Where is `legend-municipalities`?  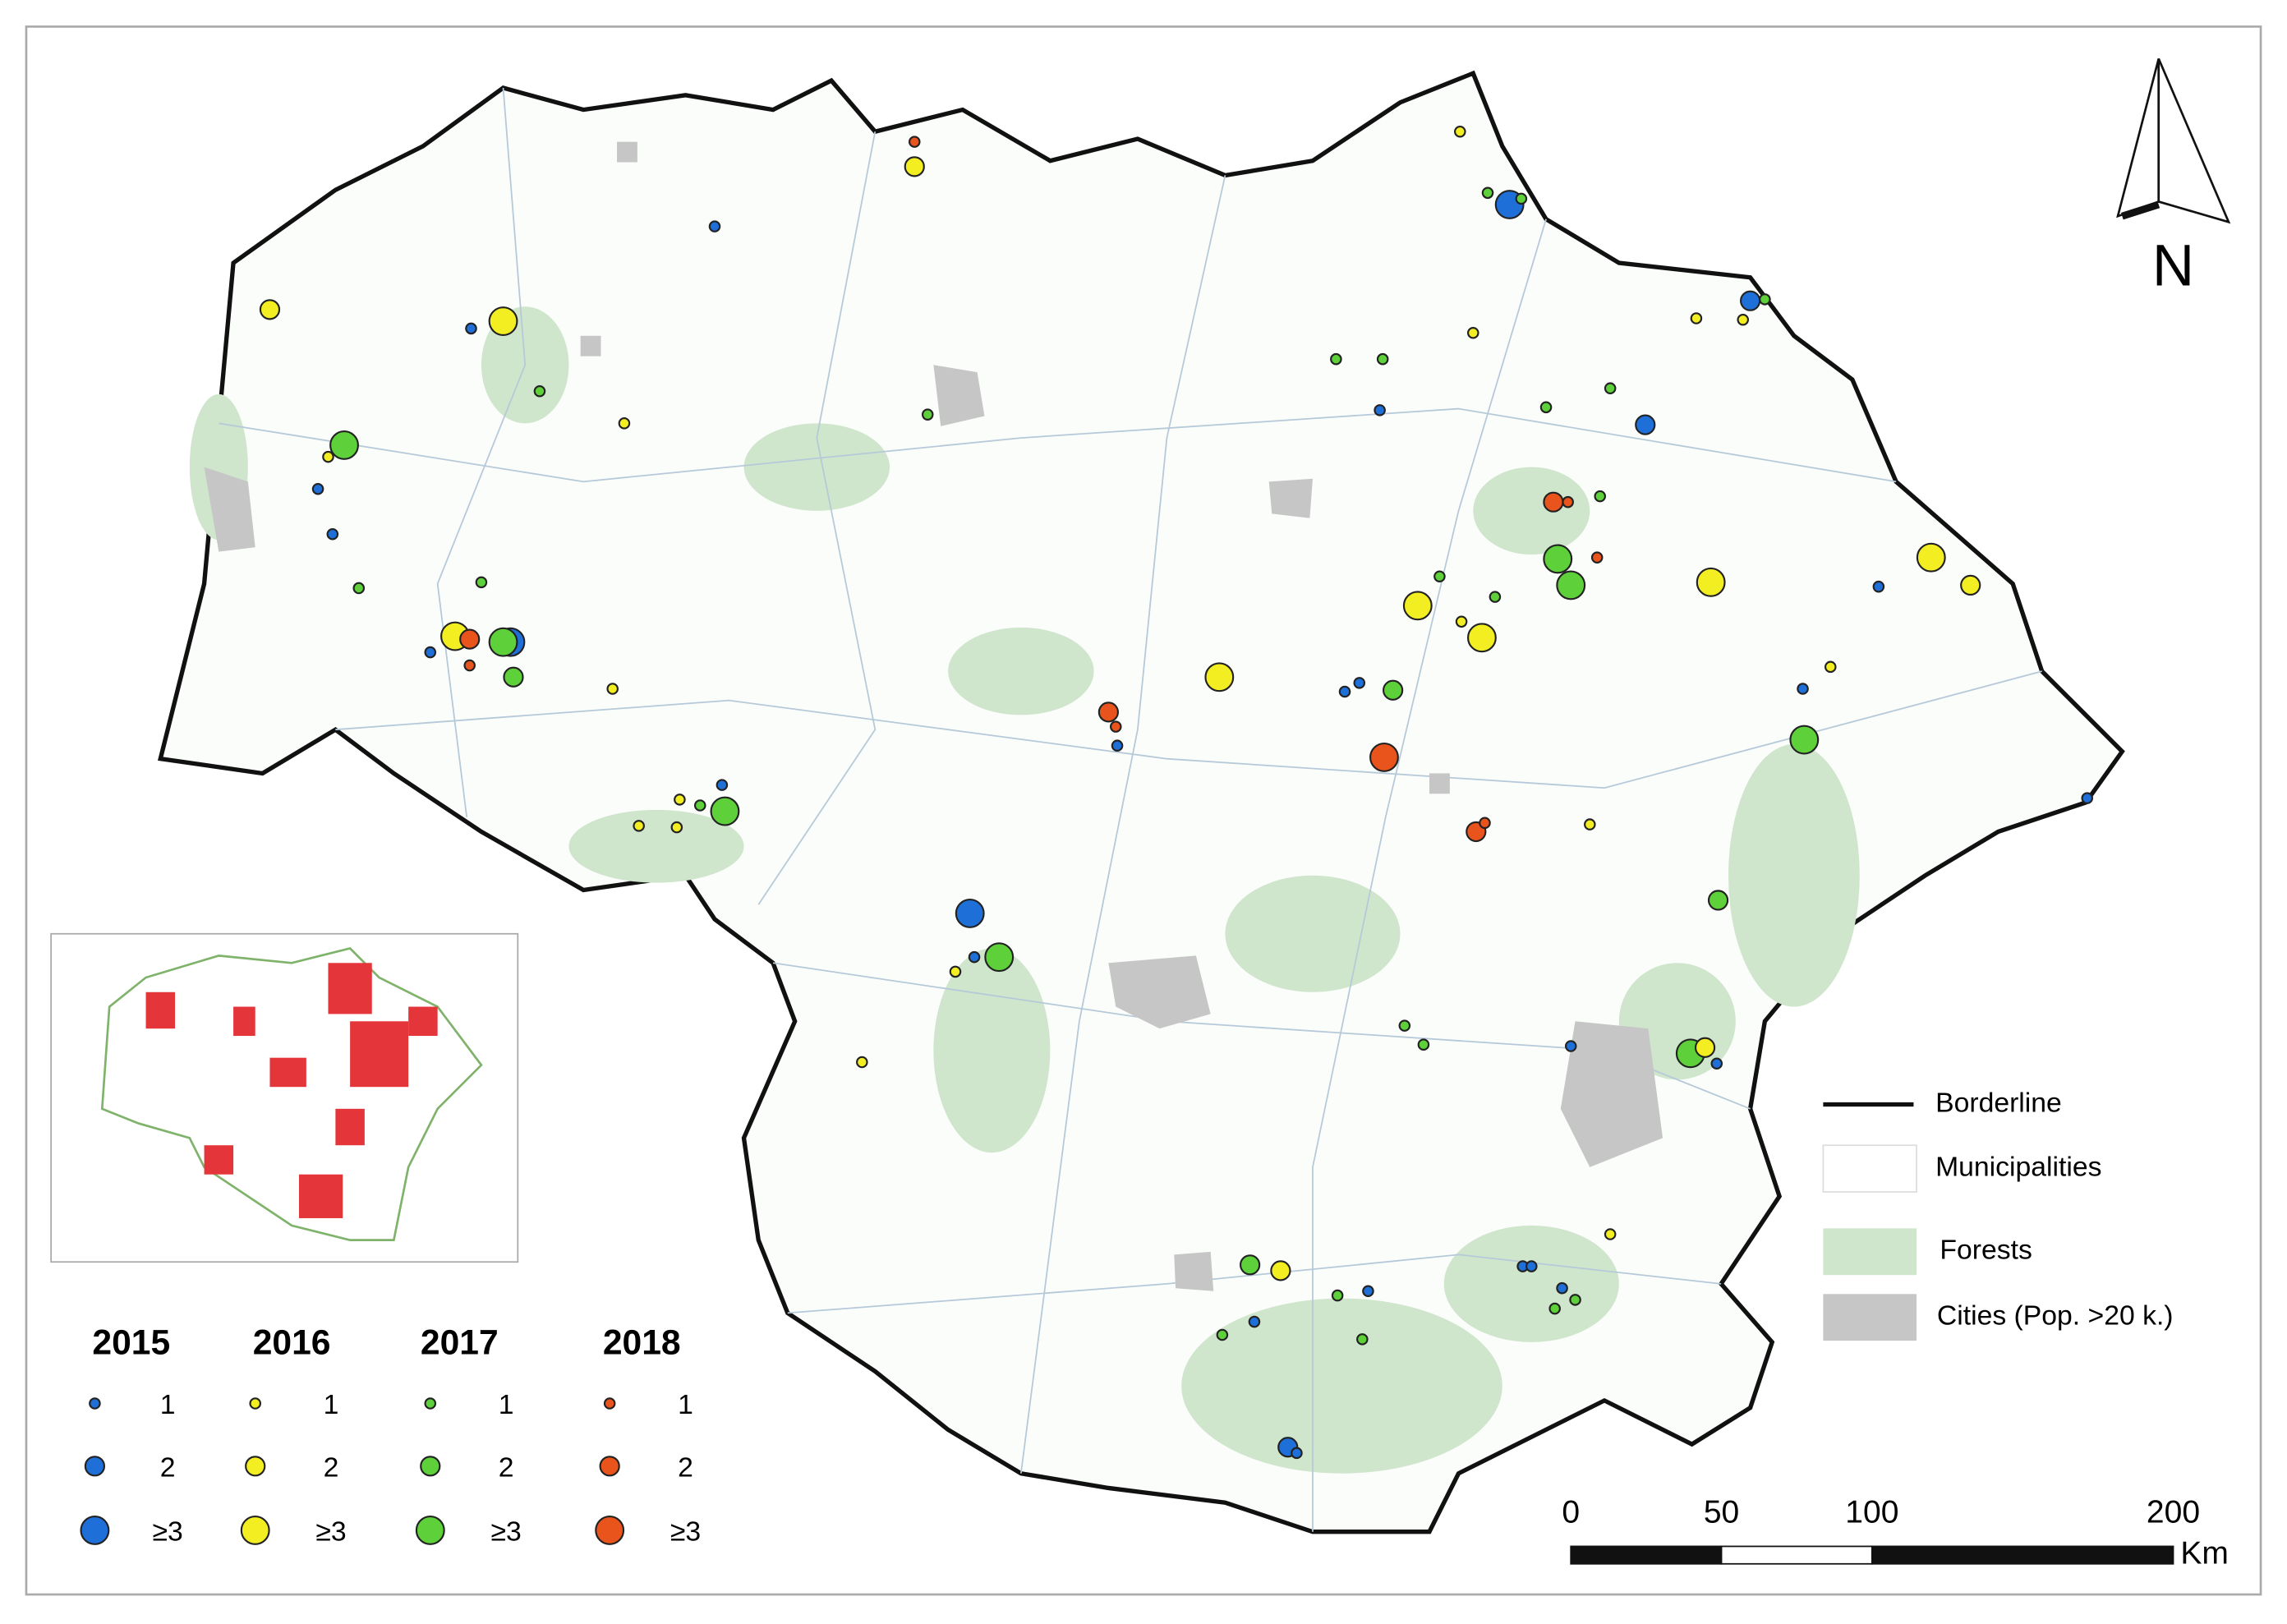
legend-municipalities is located at coordinates (1870, 1168).